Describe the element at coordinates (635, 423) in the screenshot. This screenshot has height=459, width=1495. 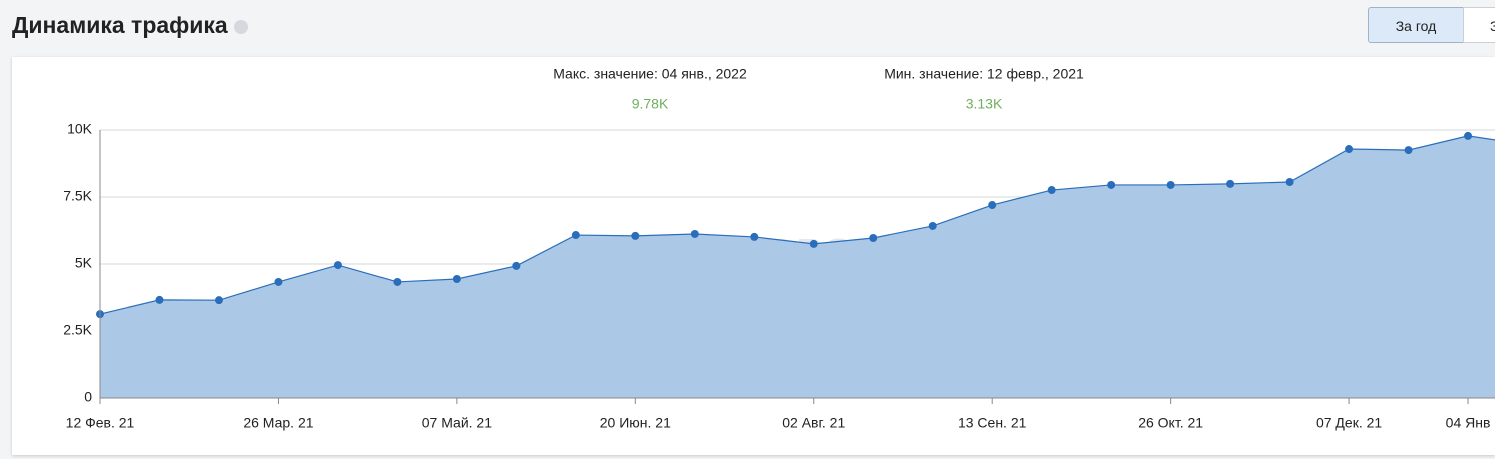
I see `x-tick-label: 20 Июн. 21` at that location.